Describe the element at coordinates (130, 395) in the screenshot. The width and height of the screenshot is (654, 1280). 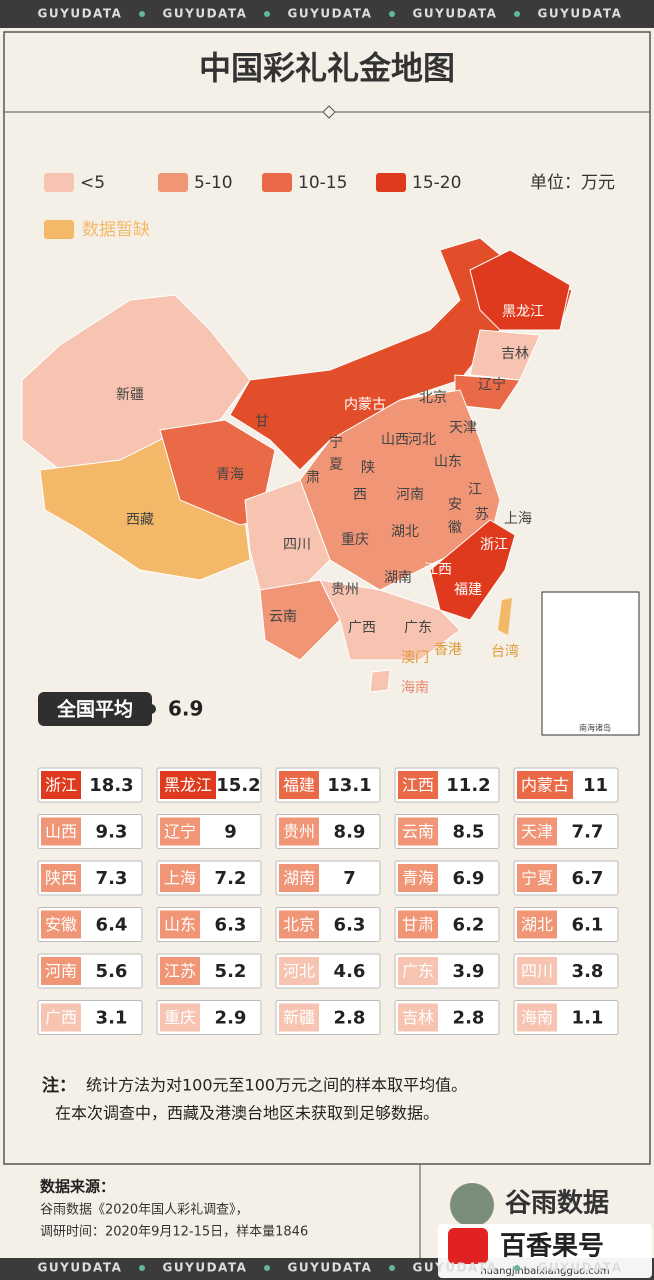
I see `map-label: 新疆` at that location.